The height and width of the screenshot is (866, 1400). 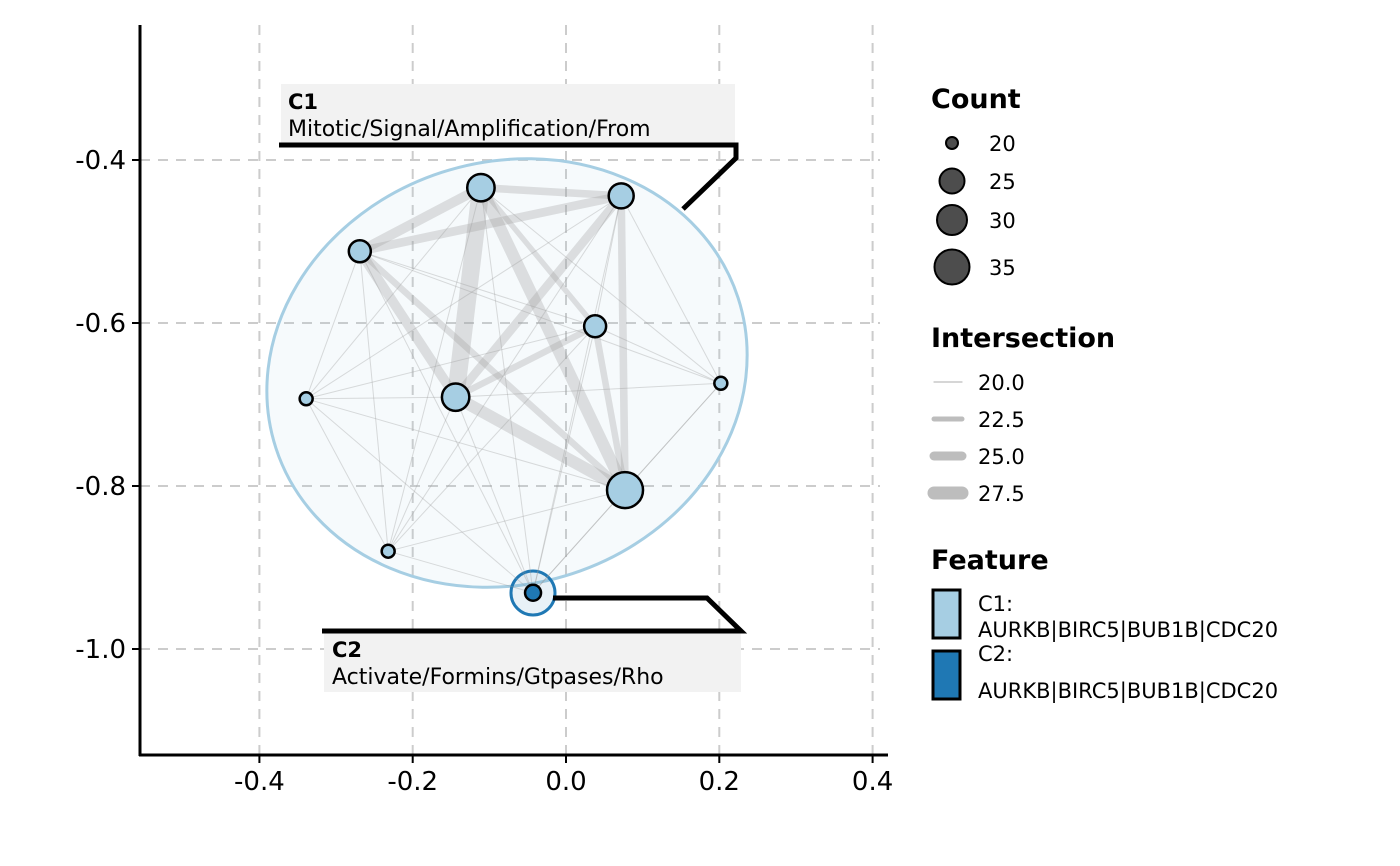 I want to click on legend-feature-c1-line2: AURKB|BIRC5|BUB1B|CDC20, so click(x=1128, y=630).